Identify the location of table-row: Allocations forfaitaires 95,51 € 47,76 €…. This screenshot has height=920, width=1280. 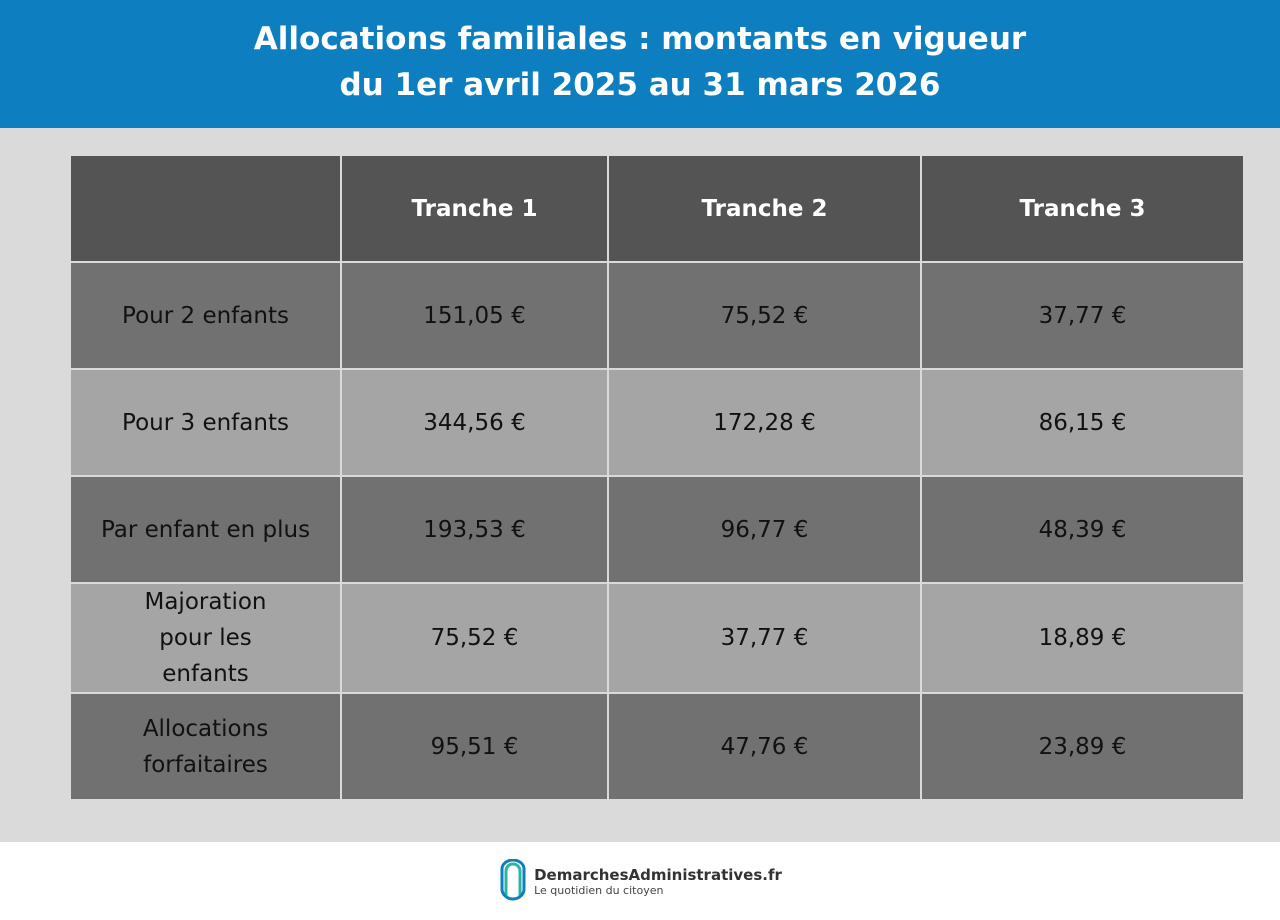
(657, 746).